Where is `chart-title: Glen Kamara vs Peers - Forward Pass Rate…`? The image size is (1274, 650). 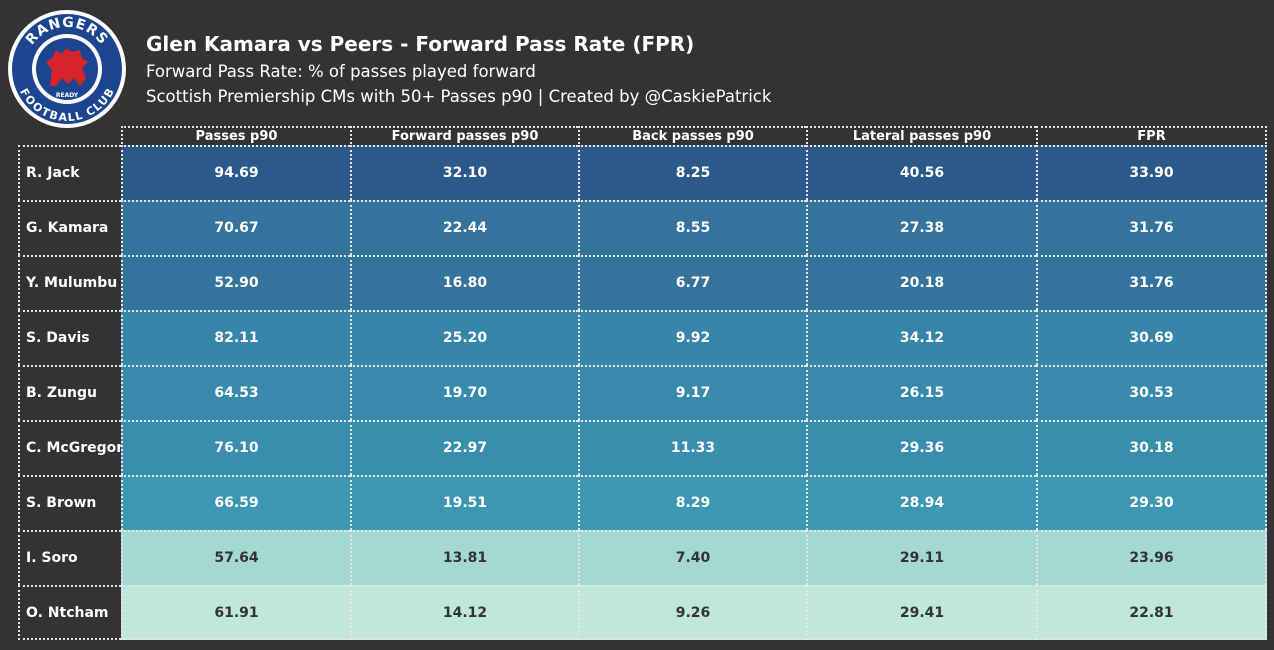
chart-title: Glen Kamara vs Peers - Forward Pass Rate… is located at coordinates (420, 44).